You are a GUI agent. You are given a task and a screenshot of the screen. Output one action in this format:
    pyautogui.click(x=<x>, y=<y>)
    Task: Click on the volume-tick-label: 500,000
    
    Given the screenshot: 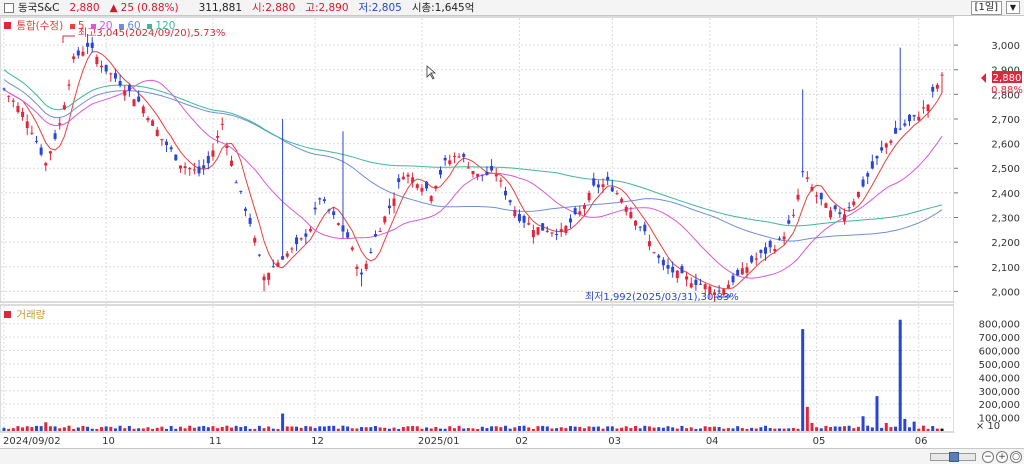 What is the action you would take?
    pyautogui.click(x=999, y=365)
    